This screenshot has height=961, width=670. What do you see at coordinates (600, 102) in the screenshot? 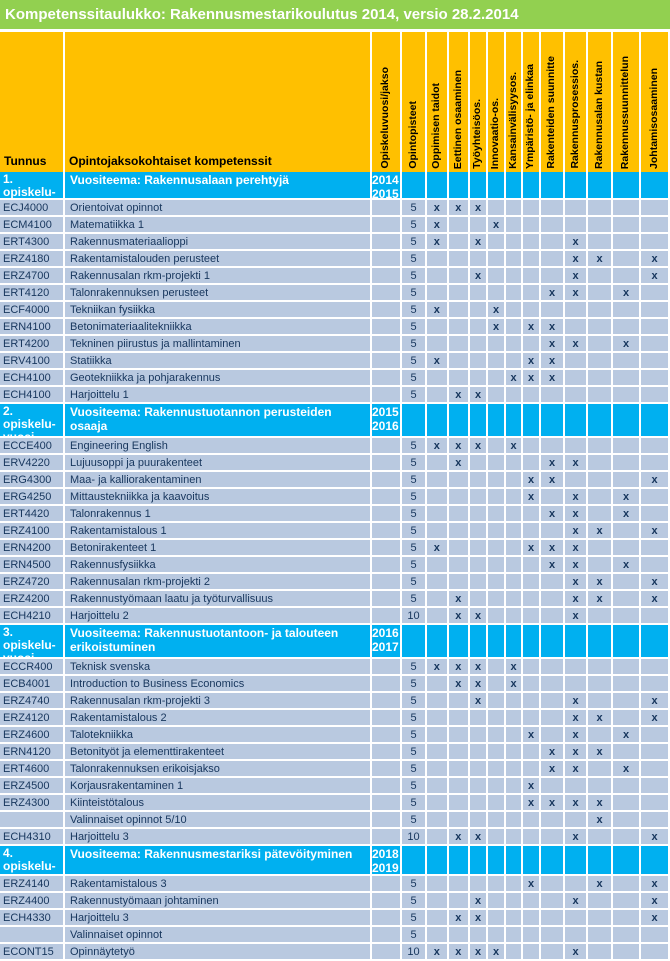
I see `column-header: Rakennusalan kustan` at bounding box center [600, 102].